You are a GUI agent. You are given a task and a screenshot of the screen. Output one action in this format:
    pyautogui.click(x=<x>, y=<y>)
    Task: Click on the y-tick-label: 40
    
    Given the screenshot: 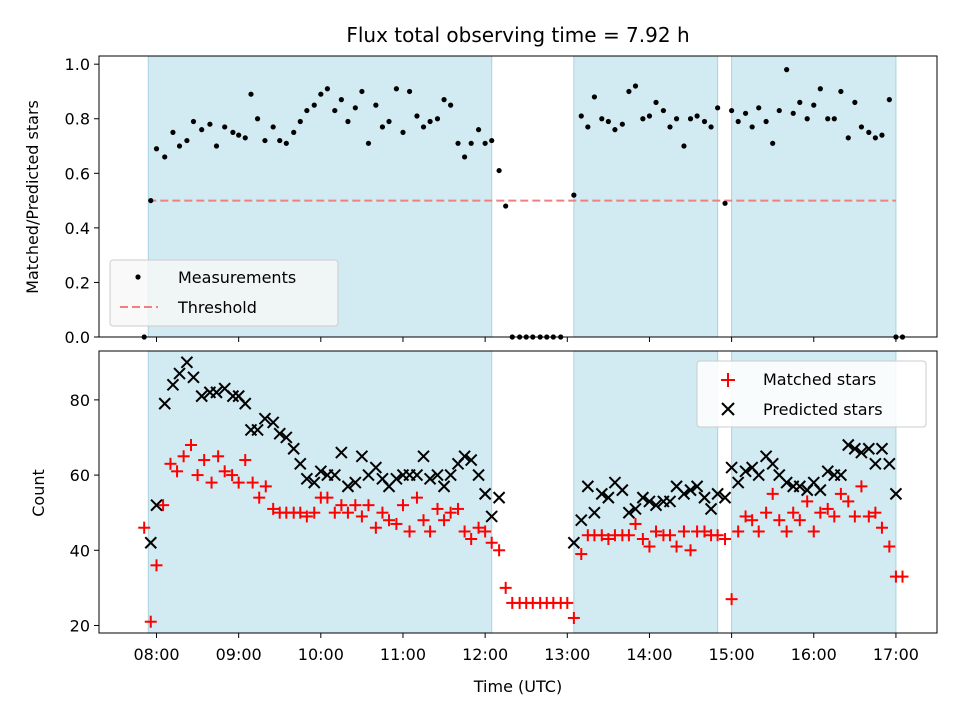 What is the action you would take?
    pyautogui.click(x=80, y=550)
    